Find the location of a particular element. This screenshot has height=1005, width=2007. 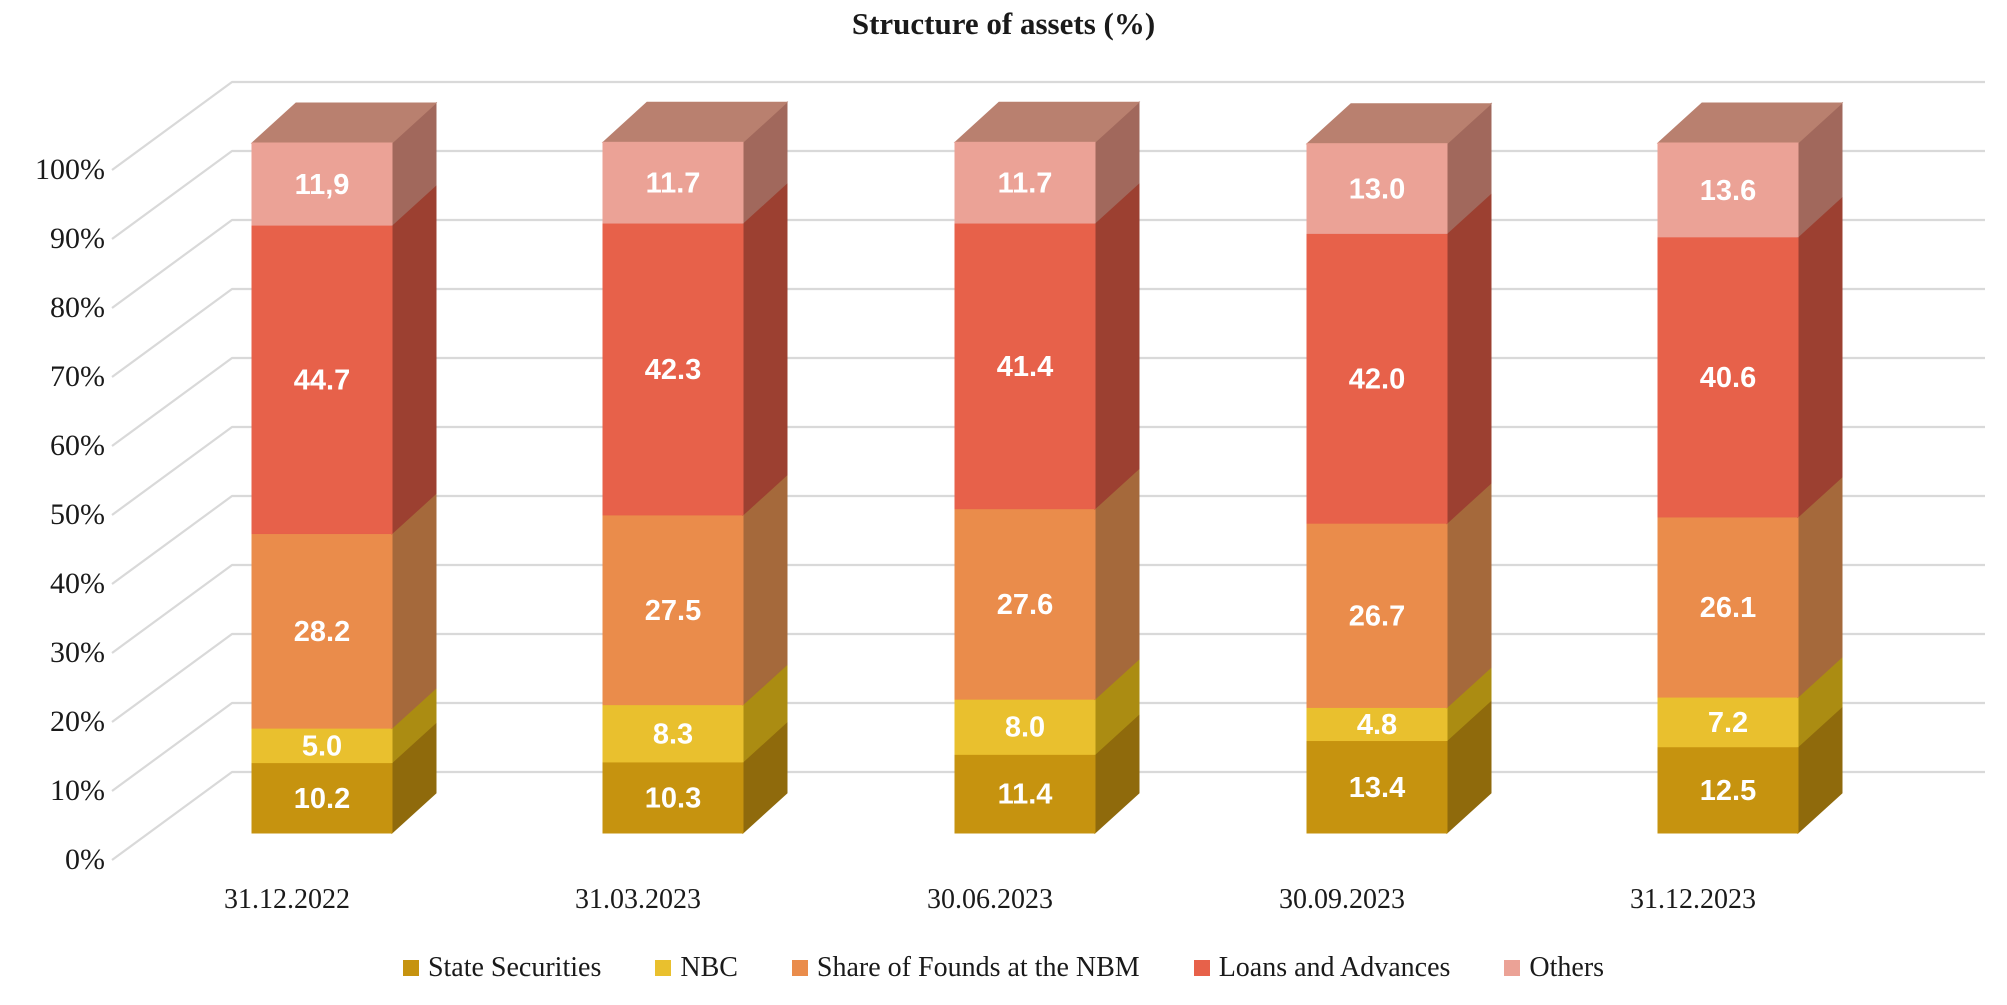

data-label: 7.2 is located at coordinates (1728, 723).